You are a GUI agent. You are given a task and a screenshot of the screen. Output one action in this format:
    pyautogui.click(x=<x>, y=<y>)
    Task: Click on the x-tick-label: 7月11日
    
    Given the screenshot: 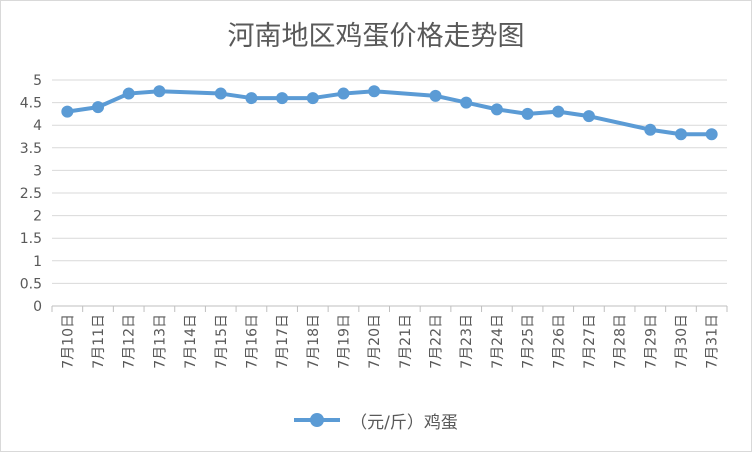 What is the action you would take?
    pyautogui.click(x=99, y=341)
    